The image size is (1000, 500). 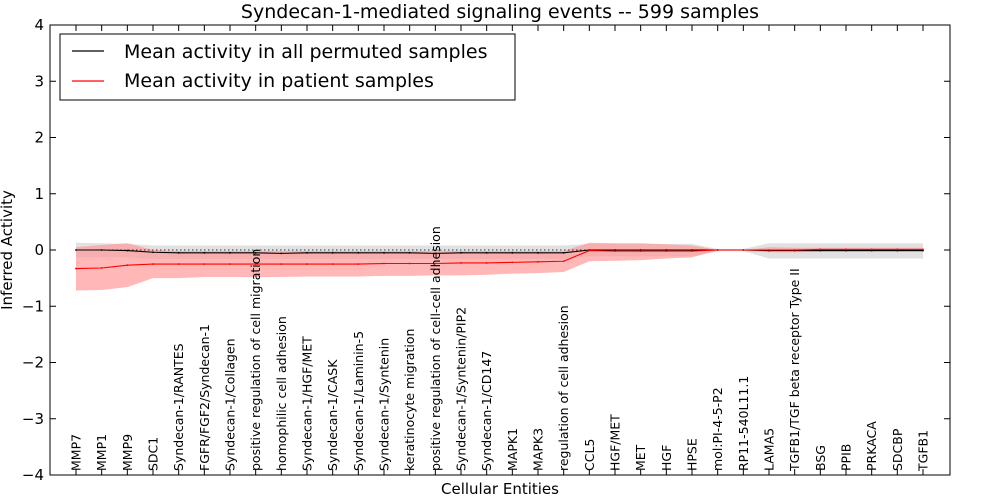 What do you see at coordinates (153, 454) in the screenshot?
I see `x-tick-label: SDC1` at bounding box center [153, 454].